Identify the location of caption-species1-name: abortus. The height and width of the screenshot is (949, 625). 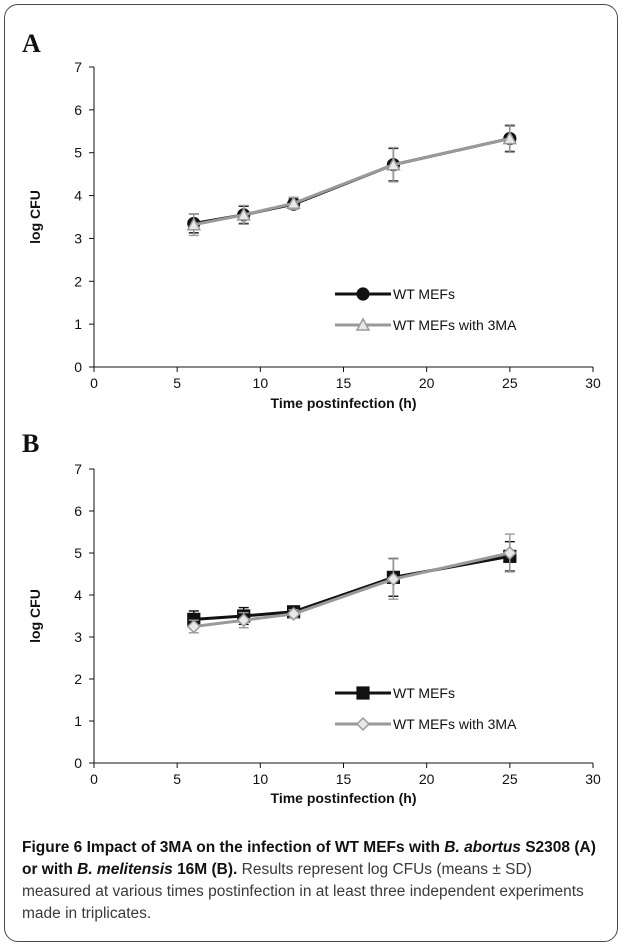
(492, 847).